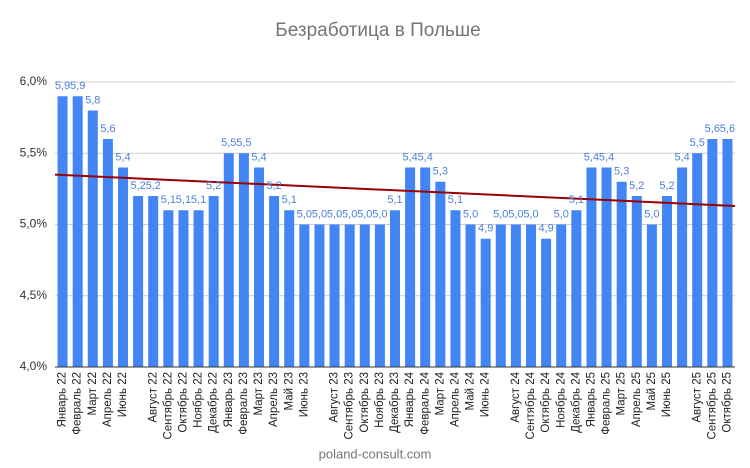 Image resolution: width=750 pixels, height=468 pixels. I want to click on x-tick-label: Апрель 24, so click(455, 399).